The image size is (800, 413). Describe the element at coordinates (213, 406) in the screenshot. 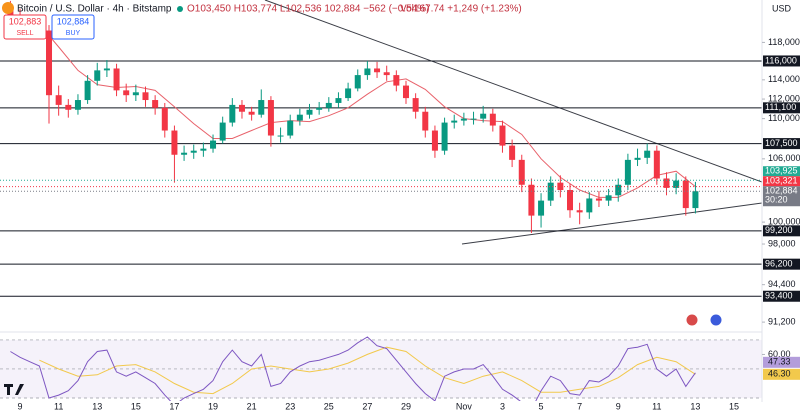

I see `x-tick-label: 19` at that location.